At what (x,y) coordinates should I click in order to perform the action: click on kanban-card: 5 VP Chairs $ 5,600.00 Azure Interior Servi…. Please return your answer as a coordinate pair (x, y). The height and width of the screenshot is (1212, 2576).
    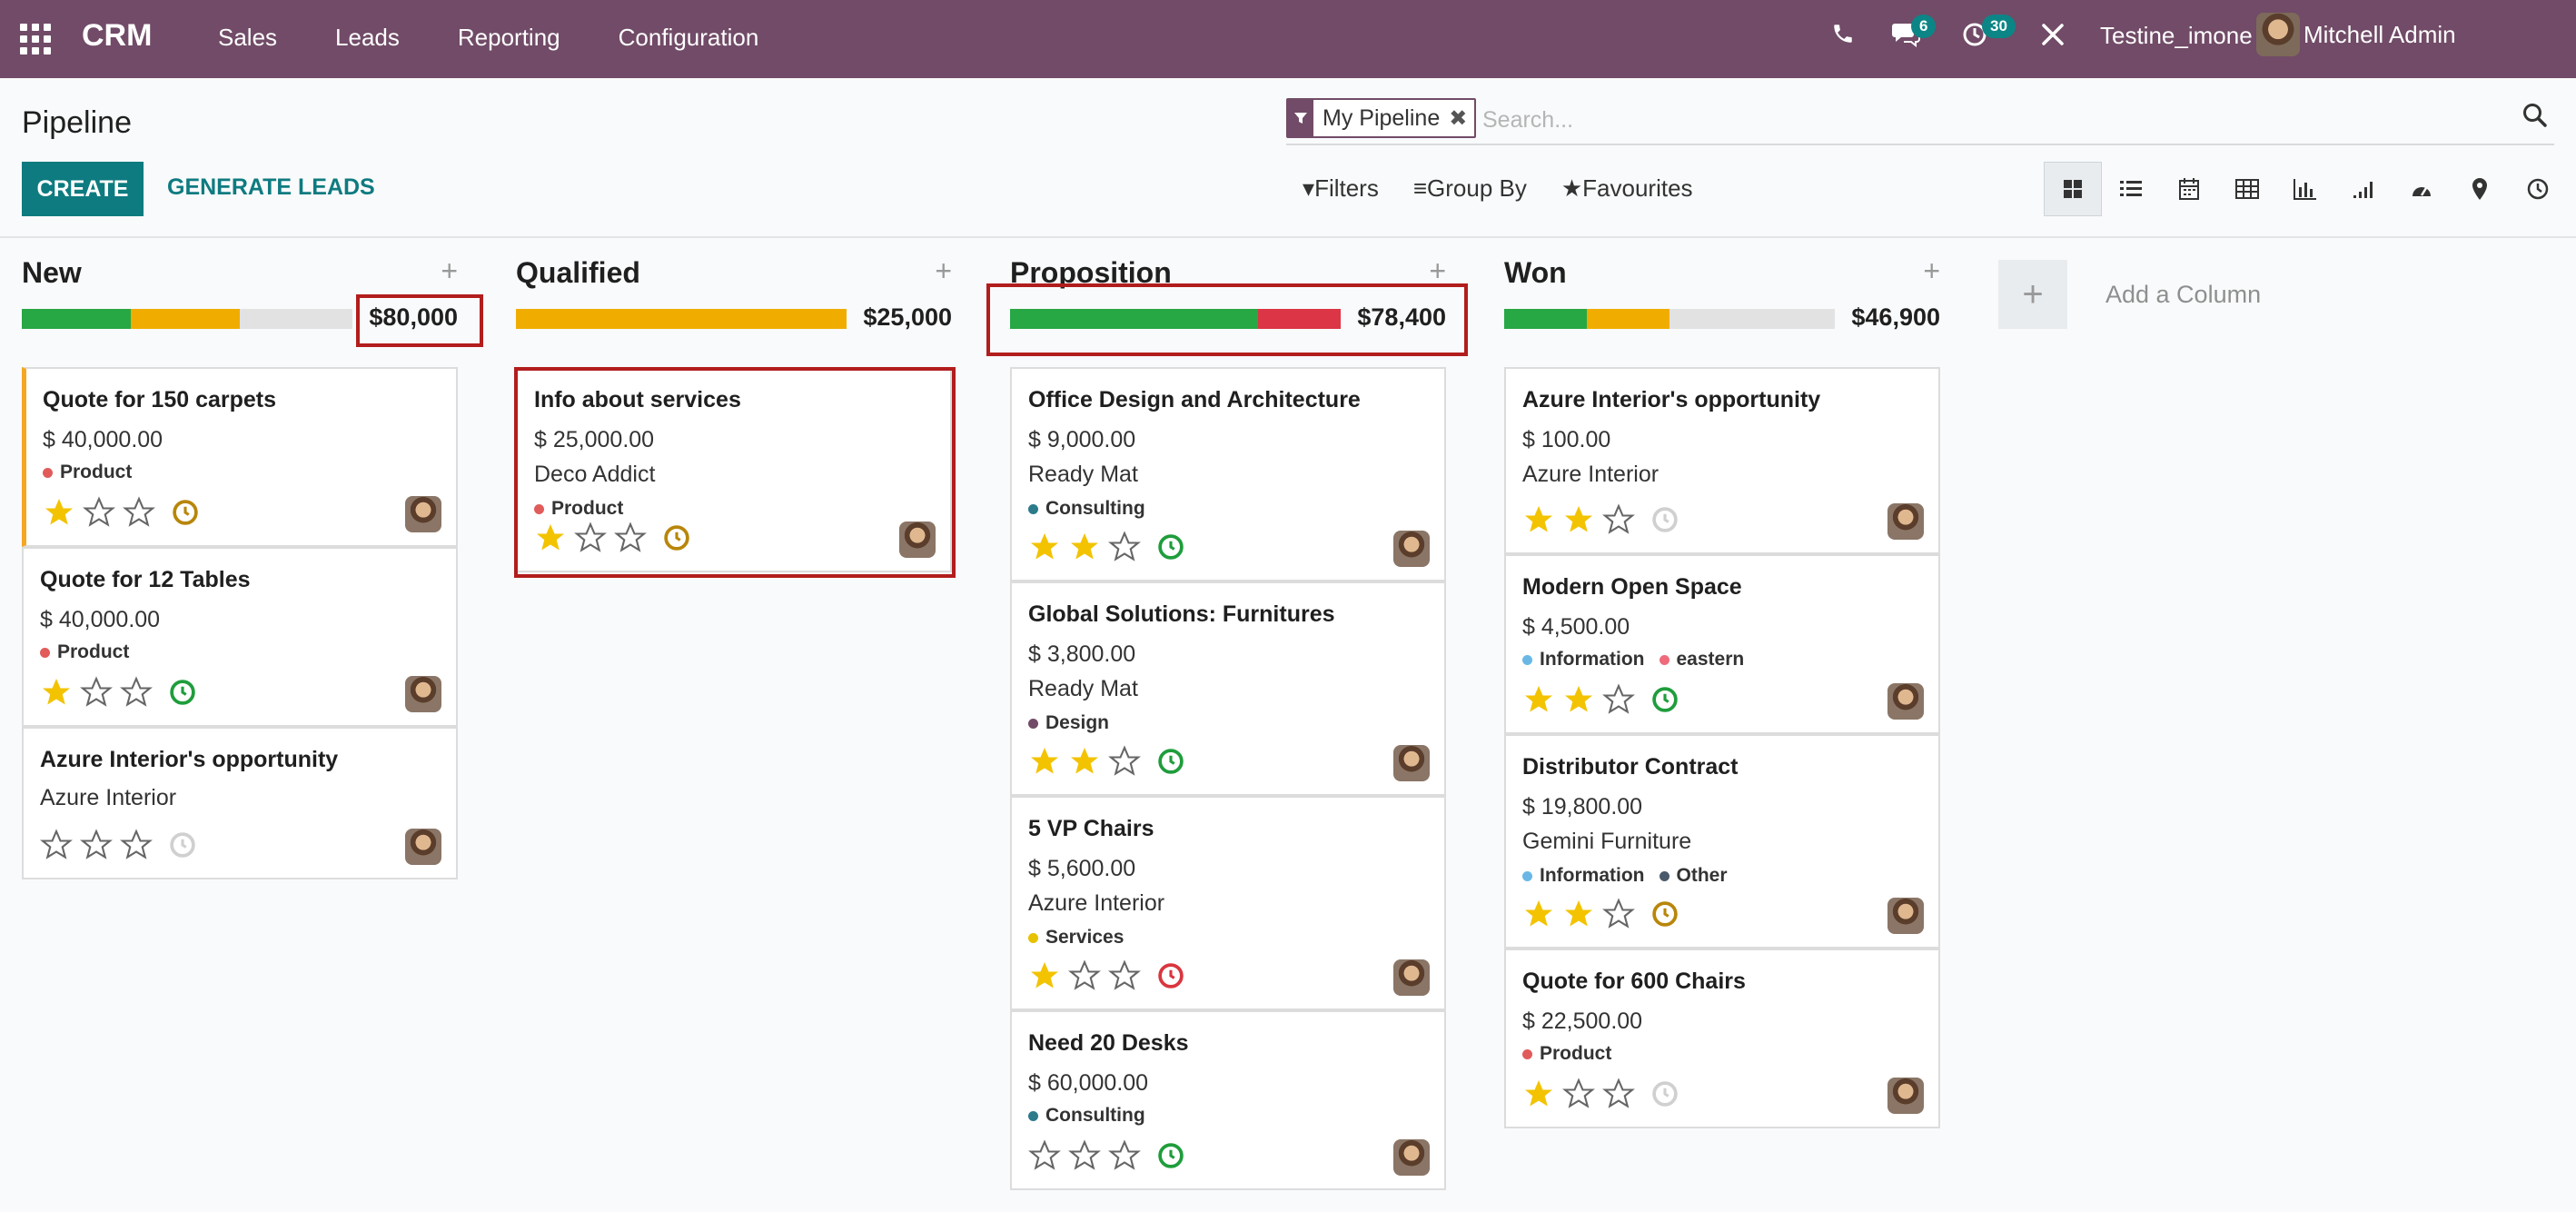
    Looking at the image, I should click on (1228, 903).